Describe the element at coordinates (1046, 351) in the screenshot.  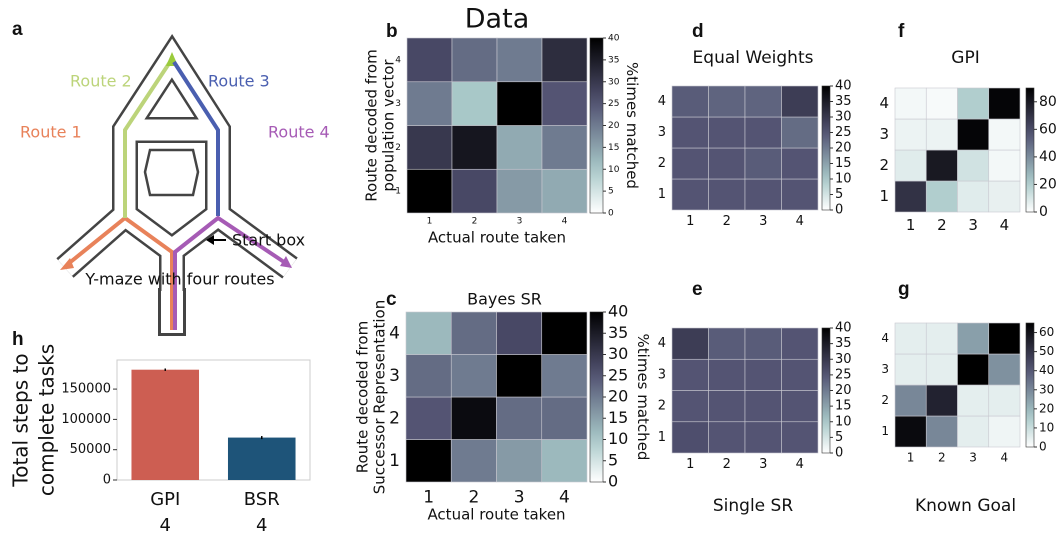
I see `colorbar-tick-label: 50` at that location.